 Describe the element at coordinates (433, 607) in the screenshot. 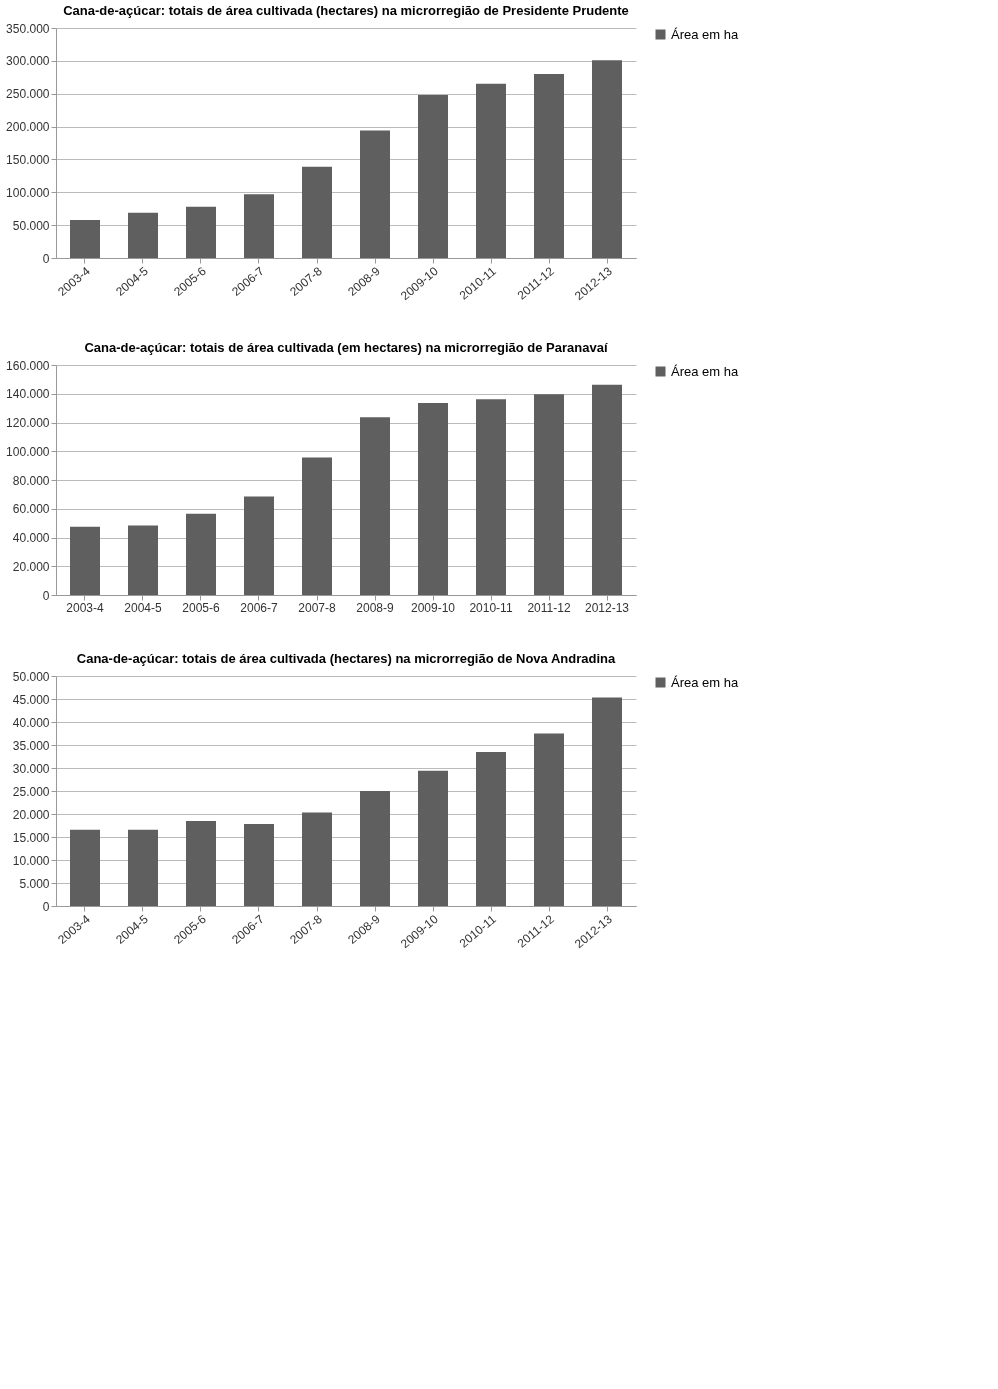

I see `x-tick-label: 2009-10` at that location.